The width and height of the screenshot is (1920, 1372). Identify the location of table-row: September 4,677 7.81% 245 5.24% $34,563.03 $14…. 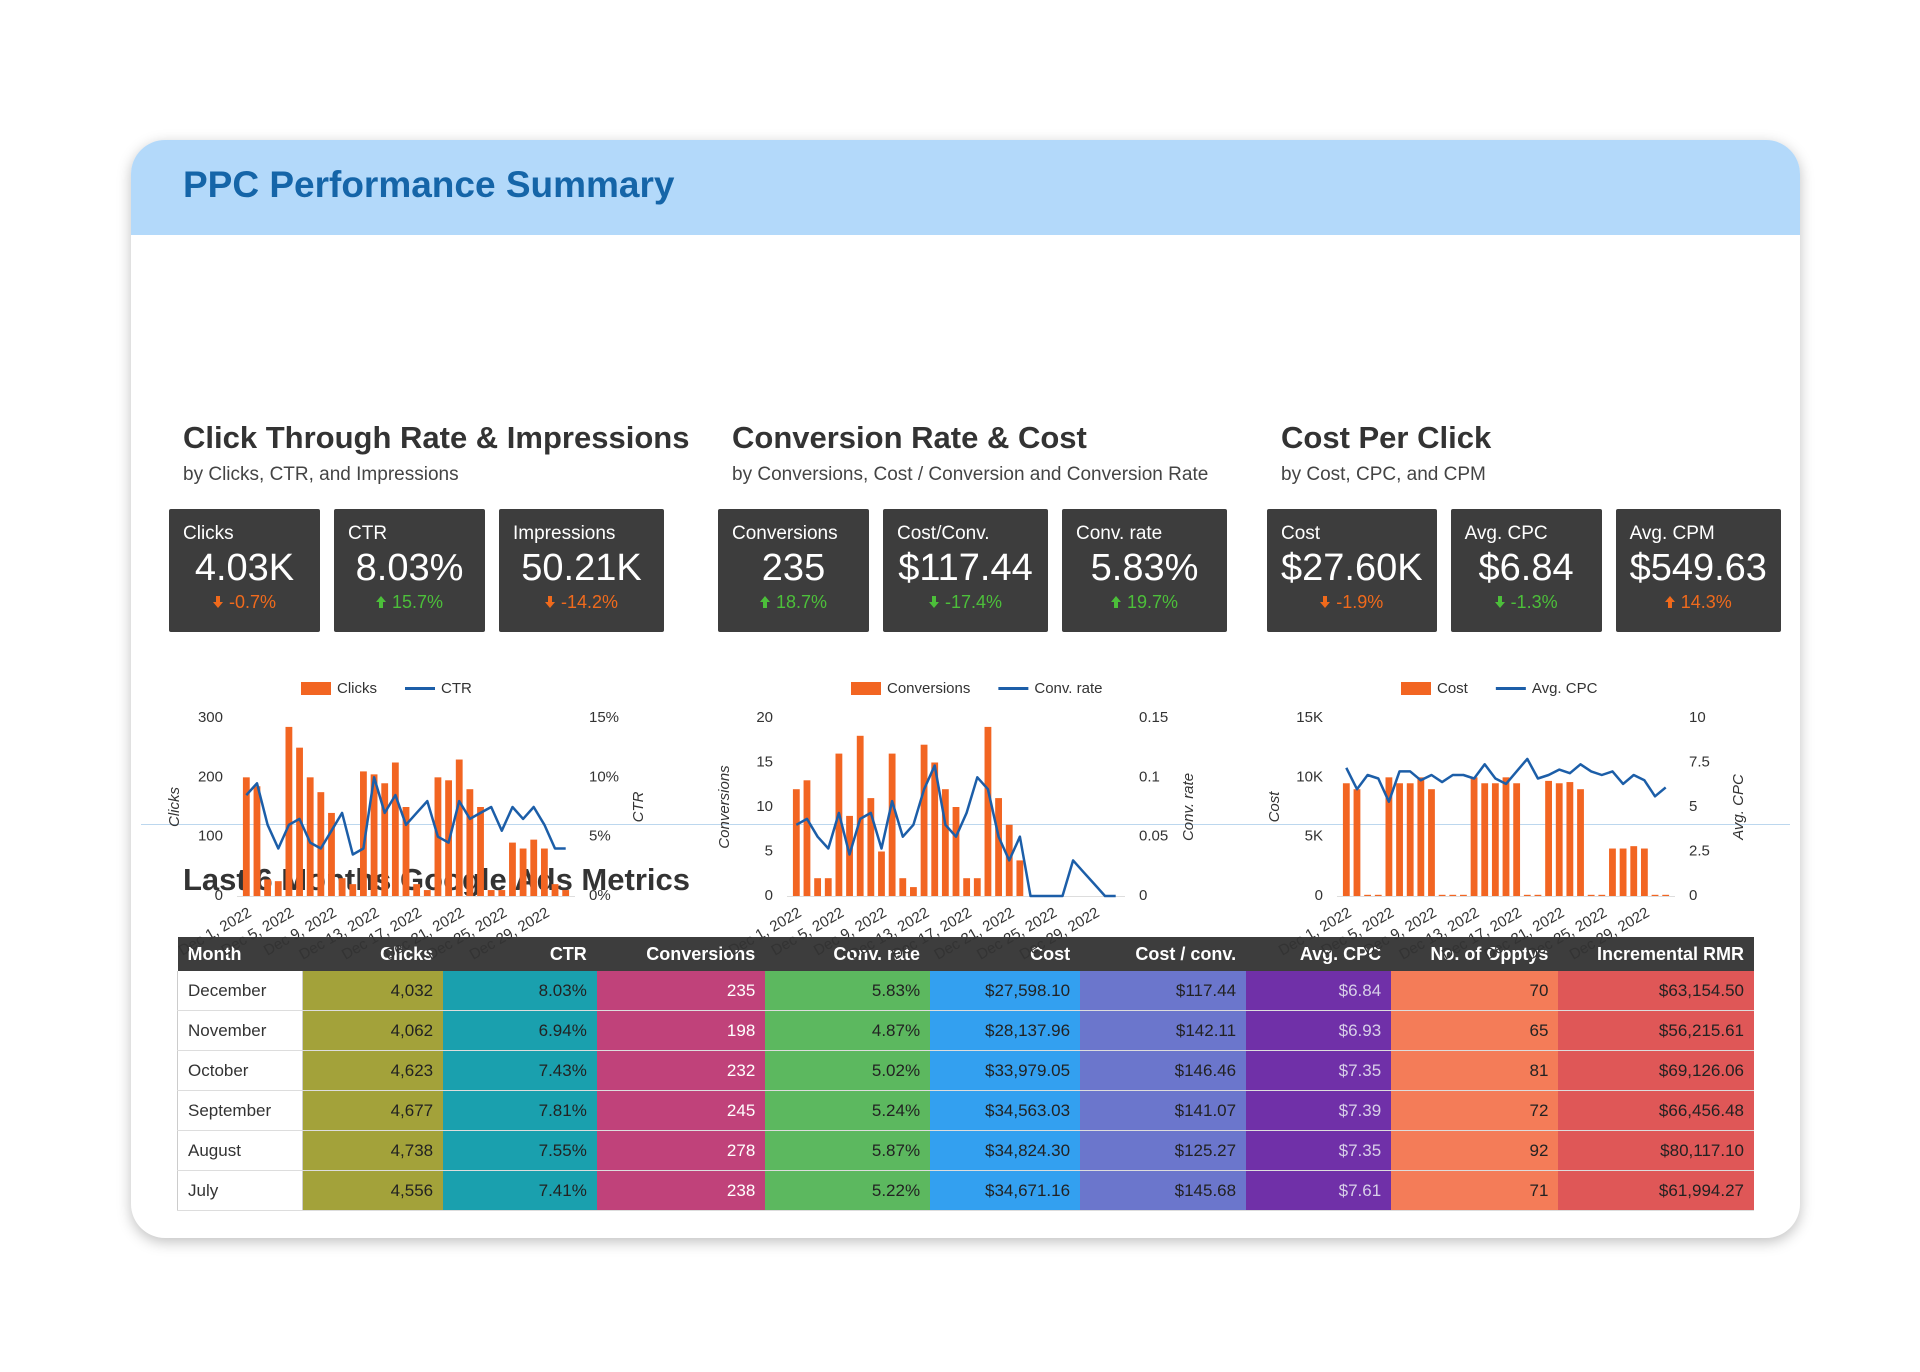
(965, 1110).